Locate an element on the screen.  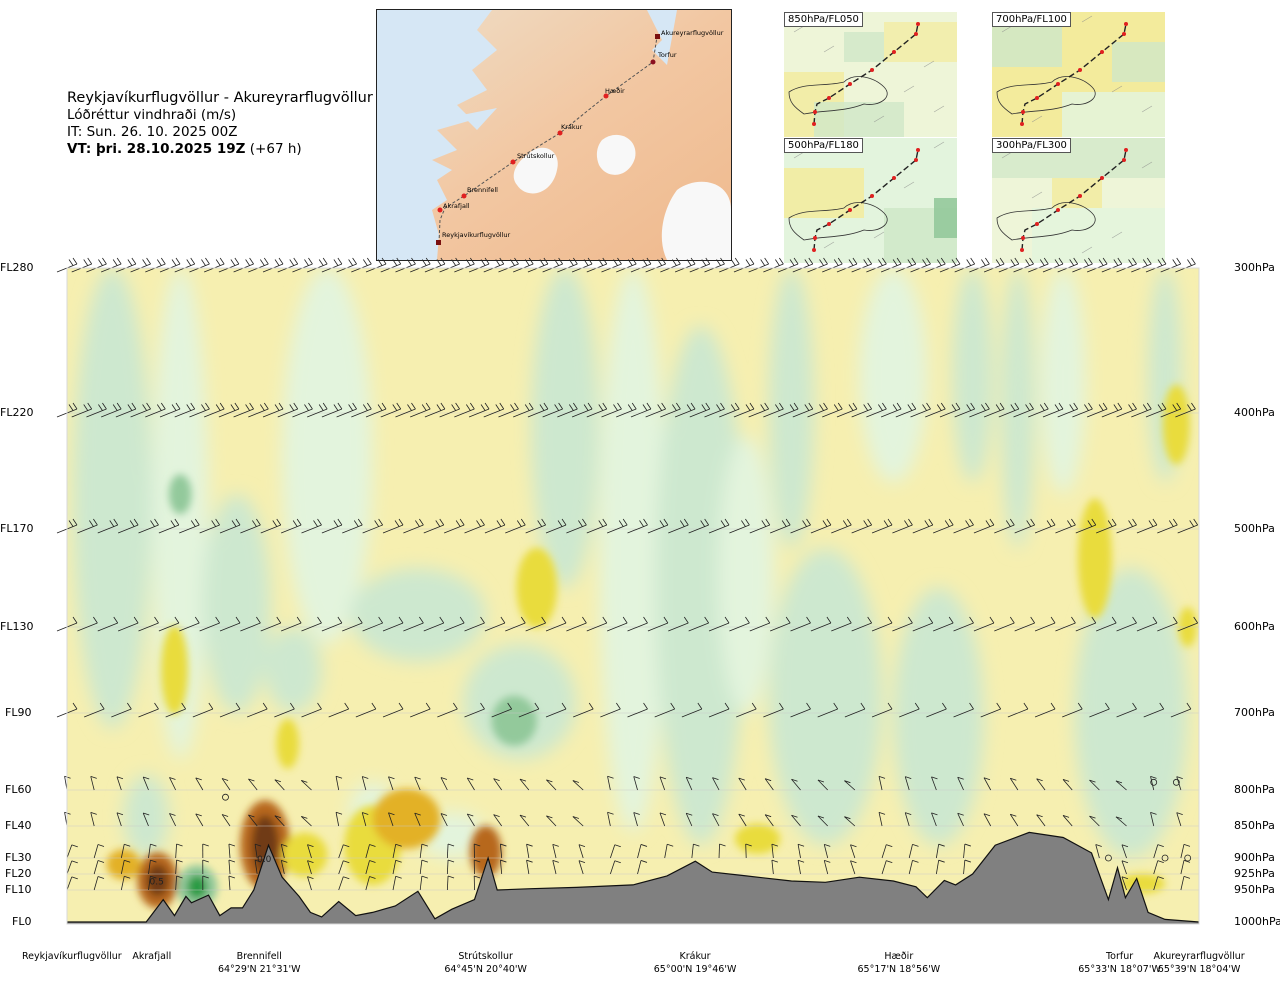
flight-level-label: FL130 is located at coordinates (17, 626).